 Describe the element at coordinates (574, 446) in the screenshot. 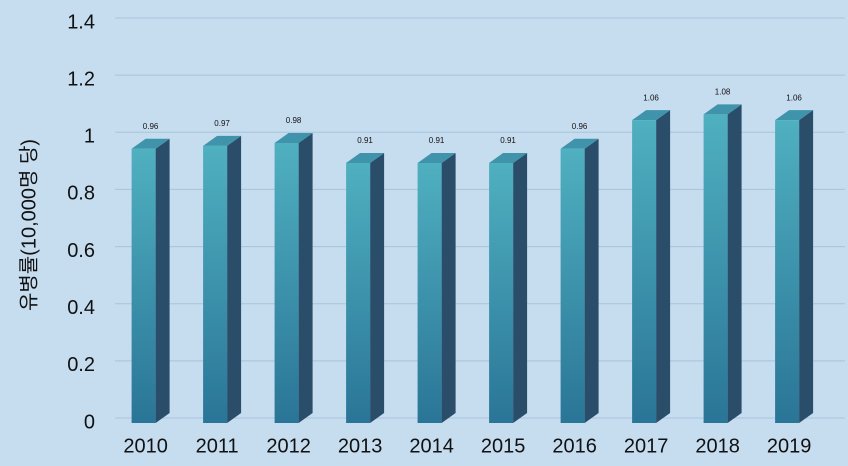

I see `x-tick-label: 2016` at that location.